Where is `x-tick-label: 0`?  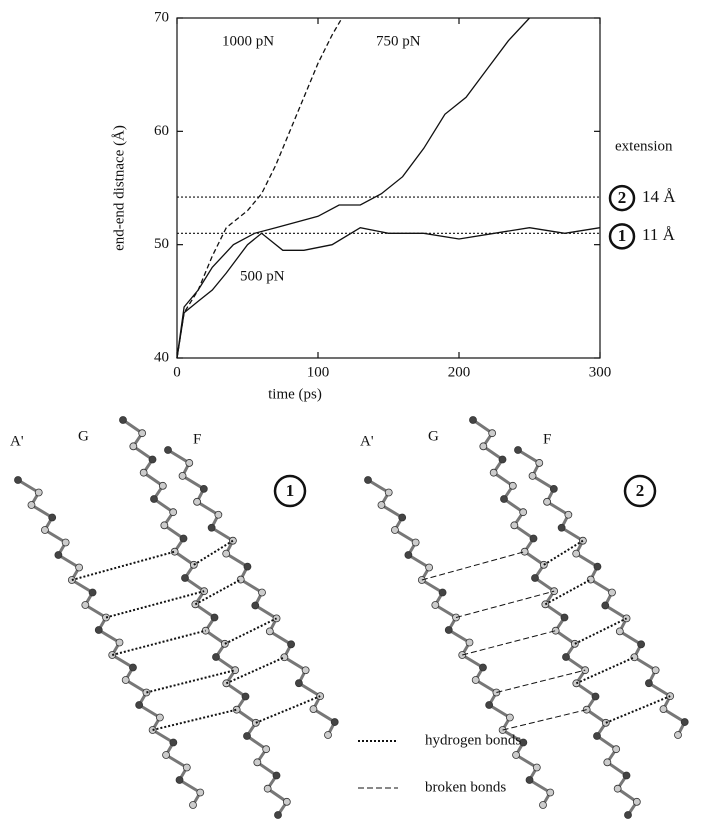
x-tick-label: 0 is located at coordinates (177, 372).